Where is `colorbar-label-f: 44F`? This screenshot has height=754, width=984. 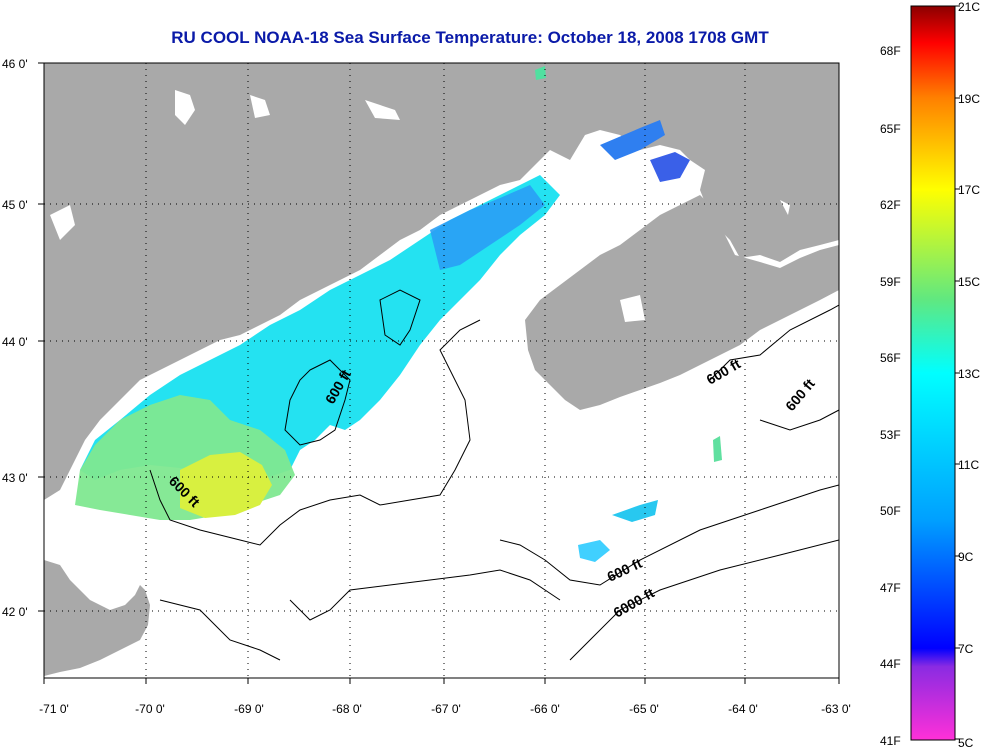 colorbar-label-f: 44F is located at coordinates (890, 664).